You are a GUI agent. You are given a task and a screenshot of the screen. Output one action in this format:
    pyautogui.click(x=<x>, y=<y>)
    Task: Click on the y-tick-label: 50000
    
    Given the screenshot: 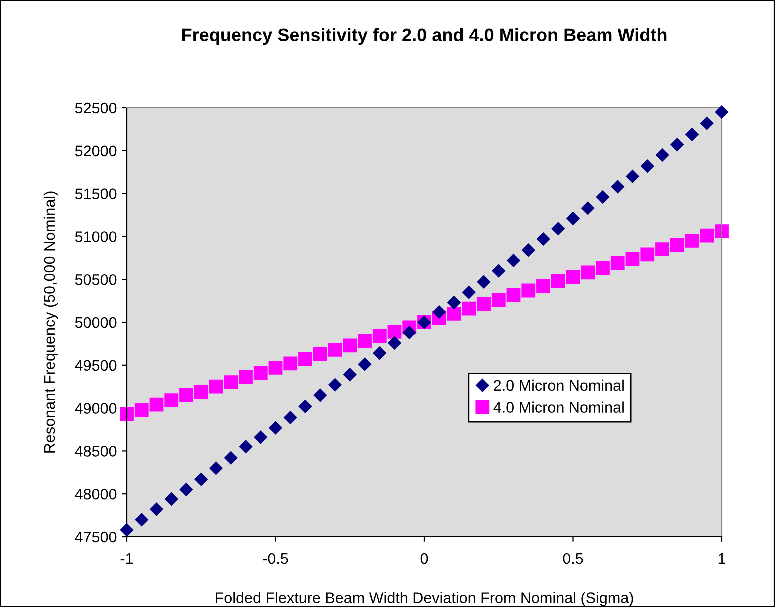 What is the action you would take?
    pyautogui.click(x=96, y=322)
    